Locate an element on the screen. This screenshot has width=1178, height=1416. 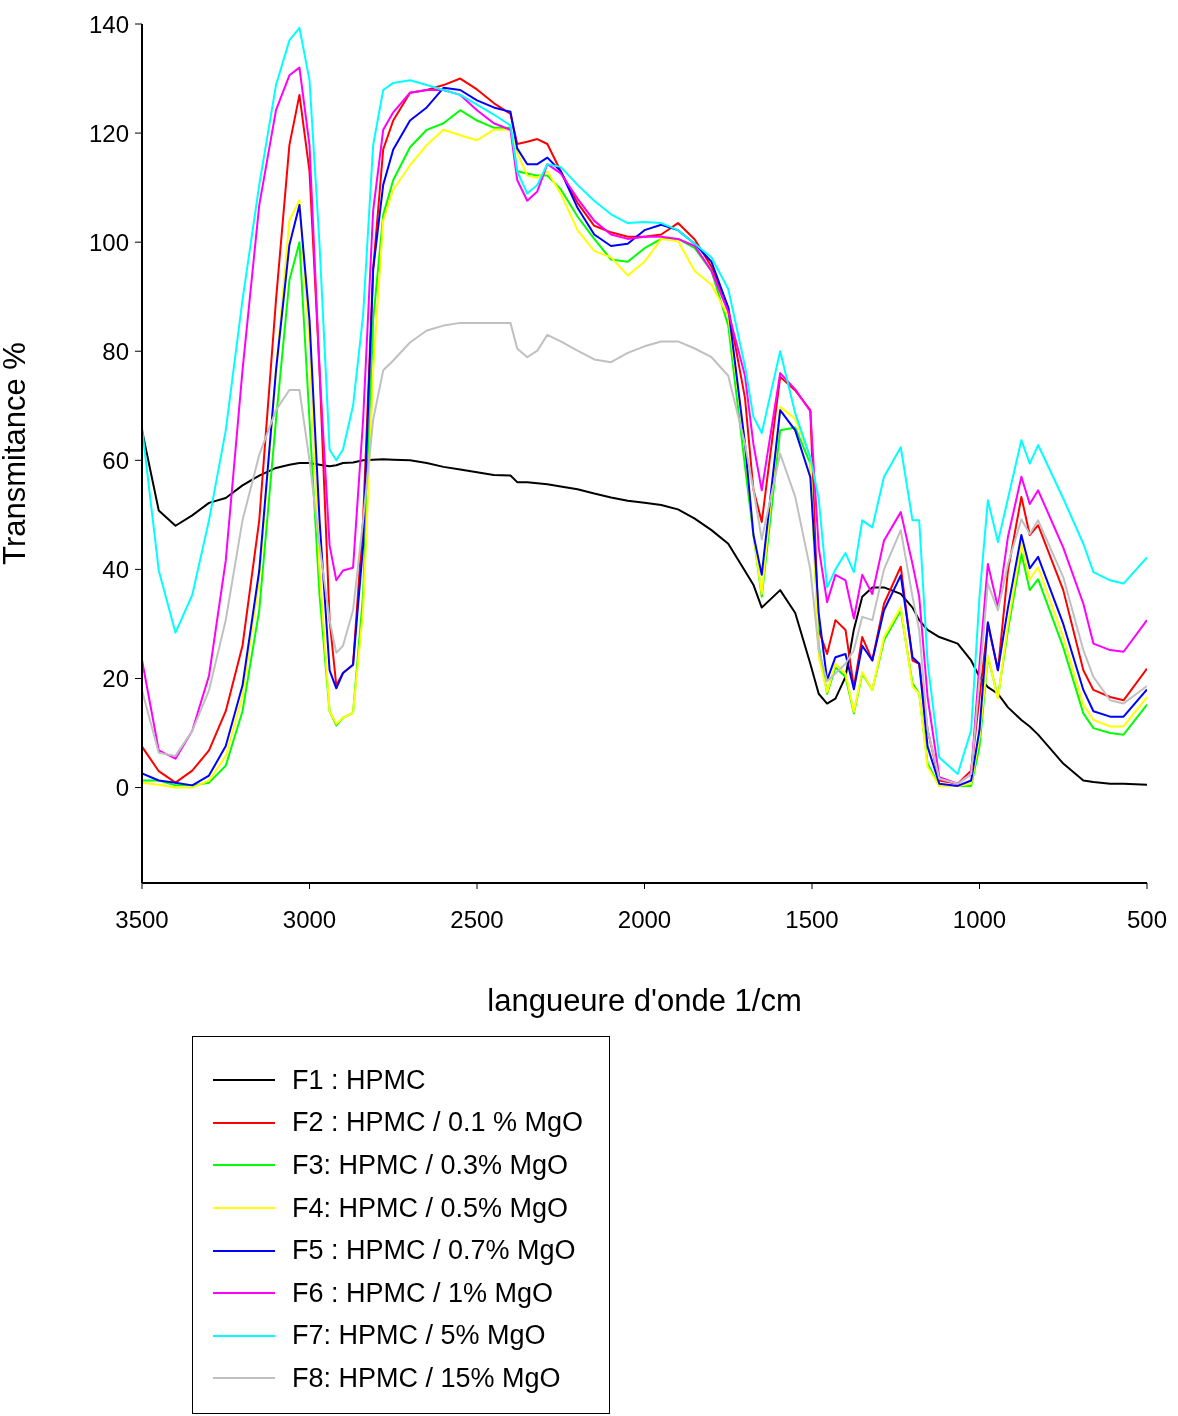
y-tick-label: 100 is located at coordinates (108, 242).